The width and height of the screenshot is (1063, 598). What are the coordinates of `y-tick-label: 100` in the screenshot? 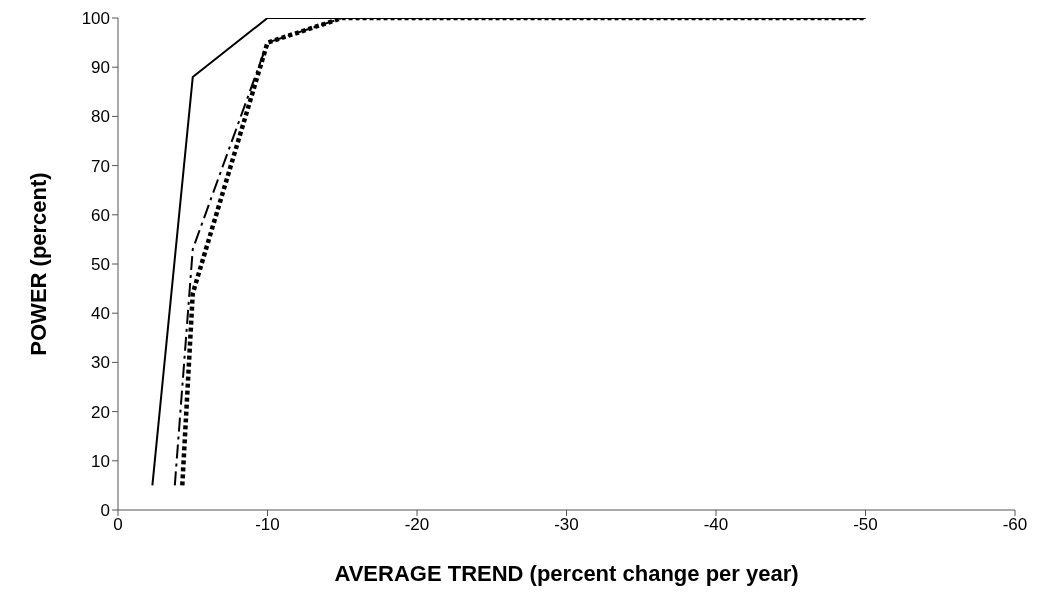 It's located at (95, 19).